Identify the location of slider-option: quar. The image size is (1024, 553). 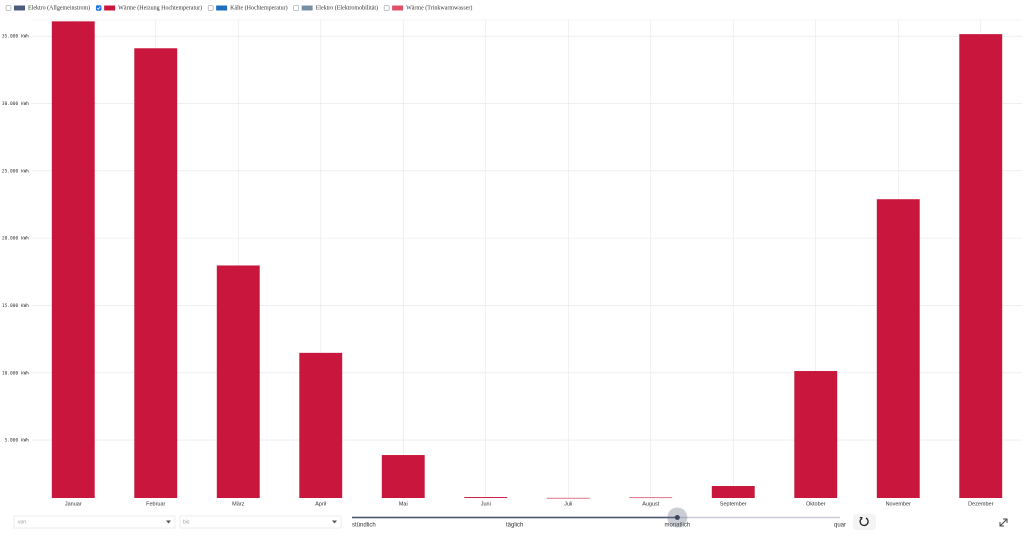
(840, 526).